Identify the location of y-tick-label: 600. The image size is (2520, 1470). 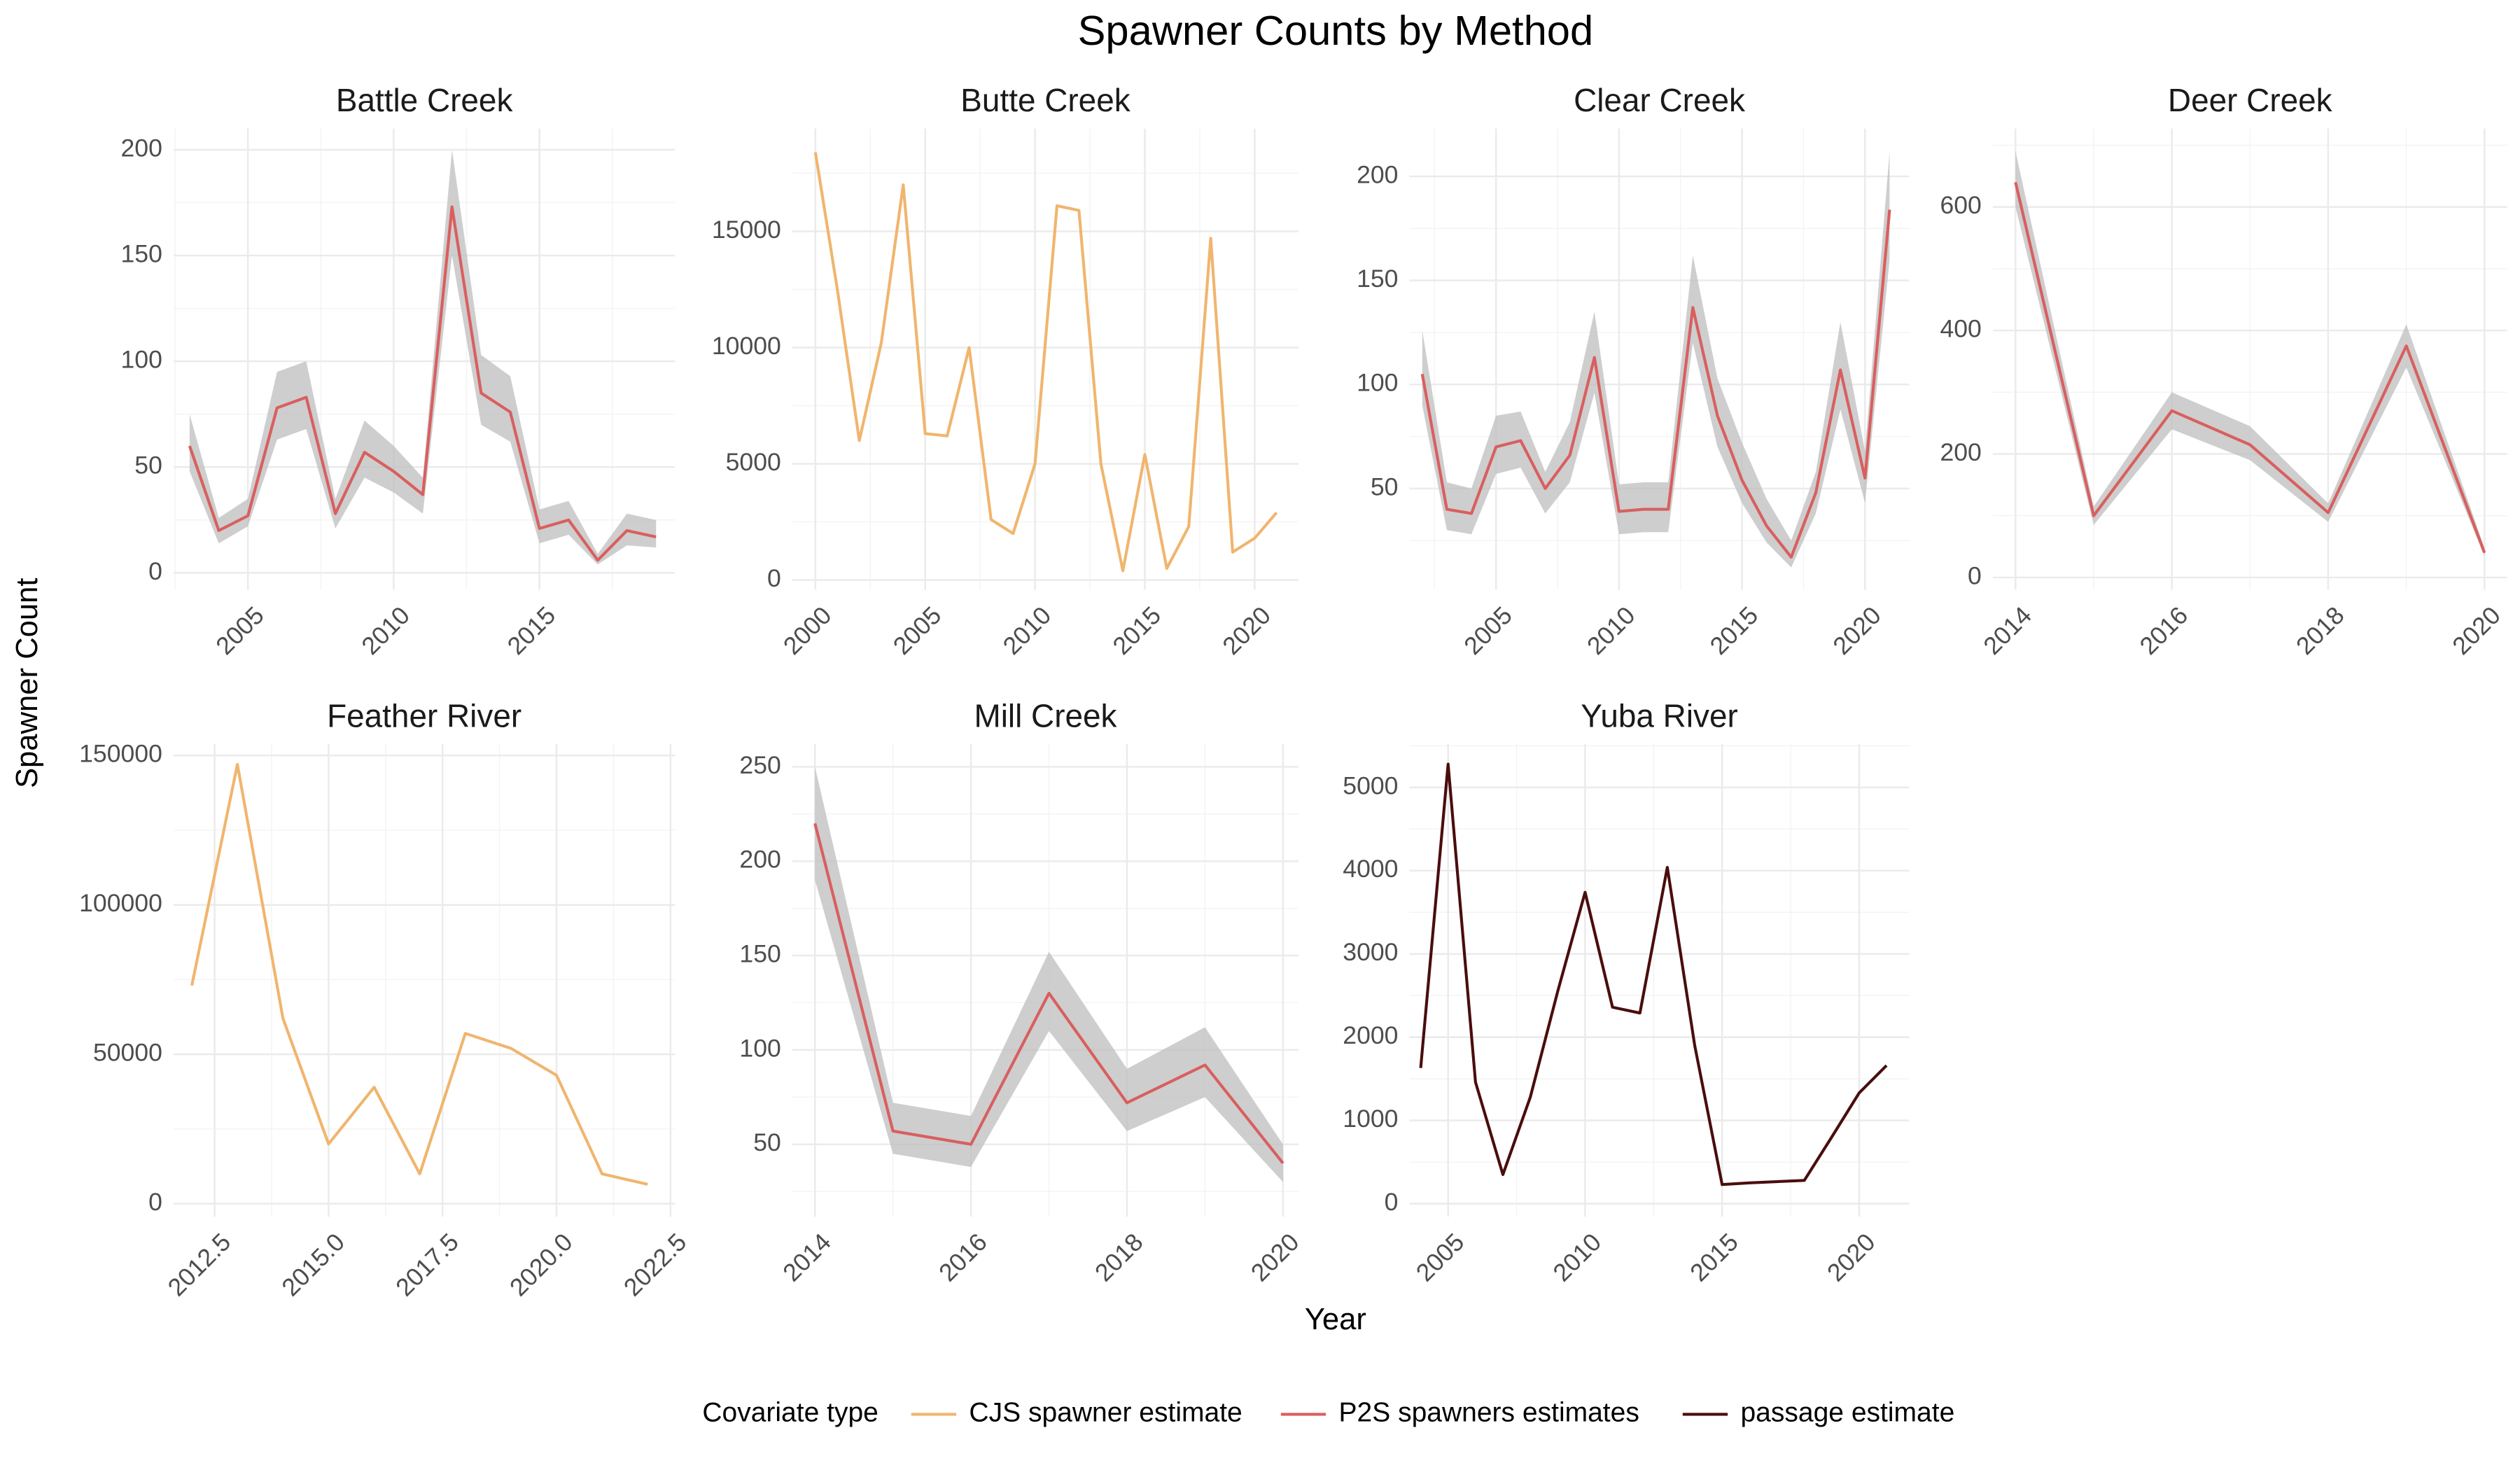
(1960, 205).